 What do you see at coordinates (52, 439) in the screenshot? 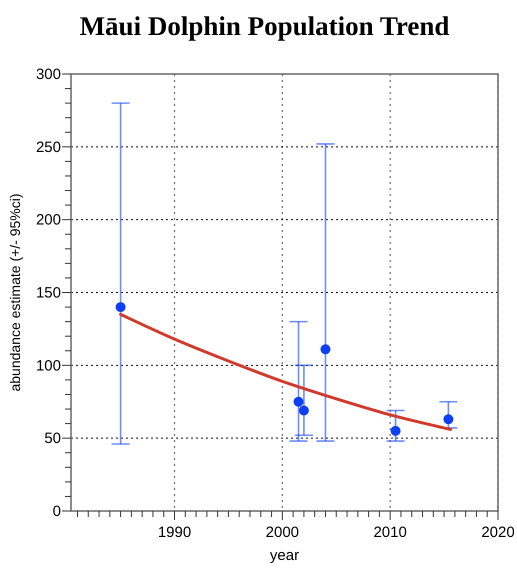
I see `y-tick-label: 50` at bounding box center [52, 439].